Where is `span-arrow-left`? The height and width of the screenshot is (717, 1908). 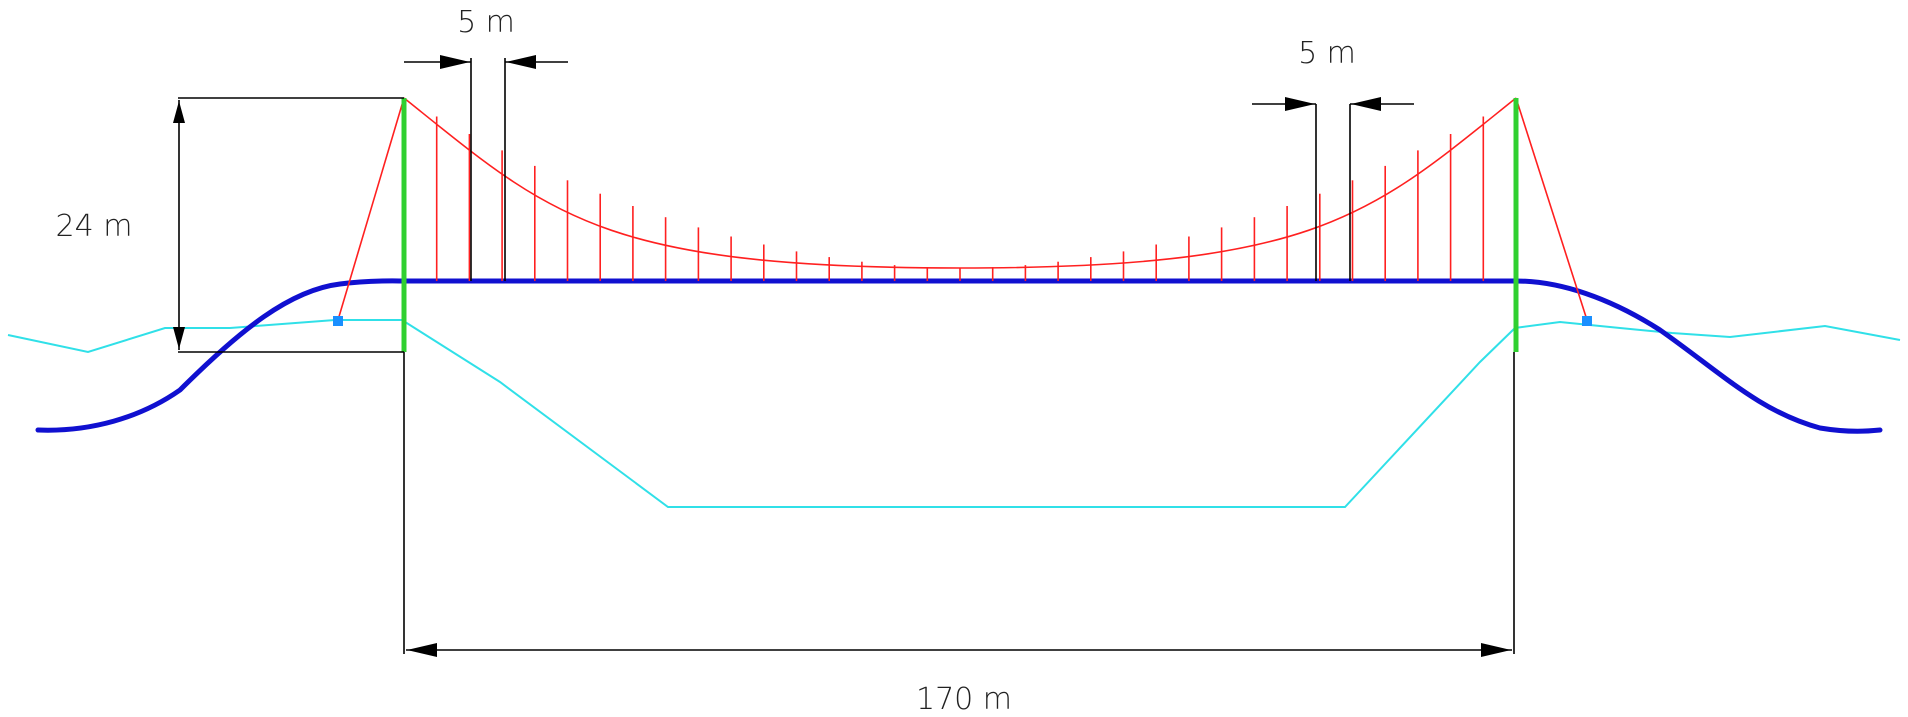
span-arrow-left is located at coordinates (422, 650).